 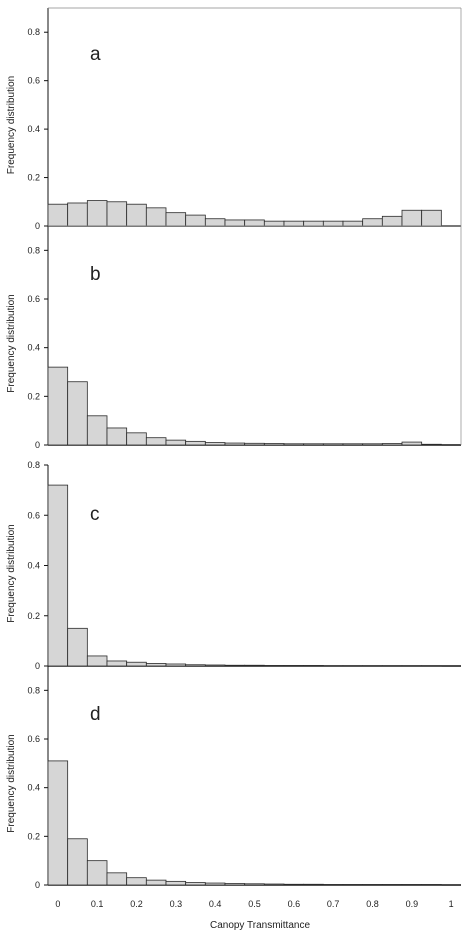 I want to click on x-tick-label: 0.5, so click(x=254, y=904).